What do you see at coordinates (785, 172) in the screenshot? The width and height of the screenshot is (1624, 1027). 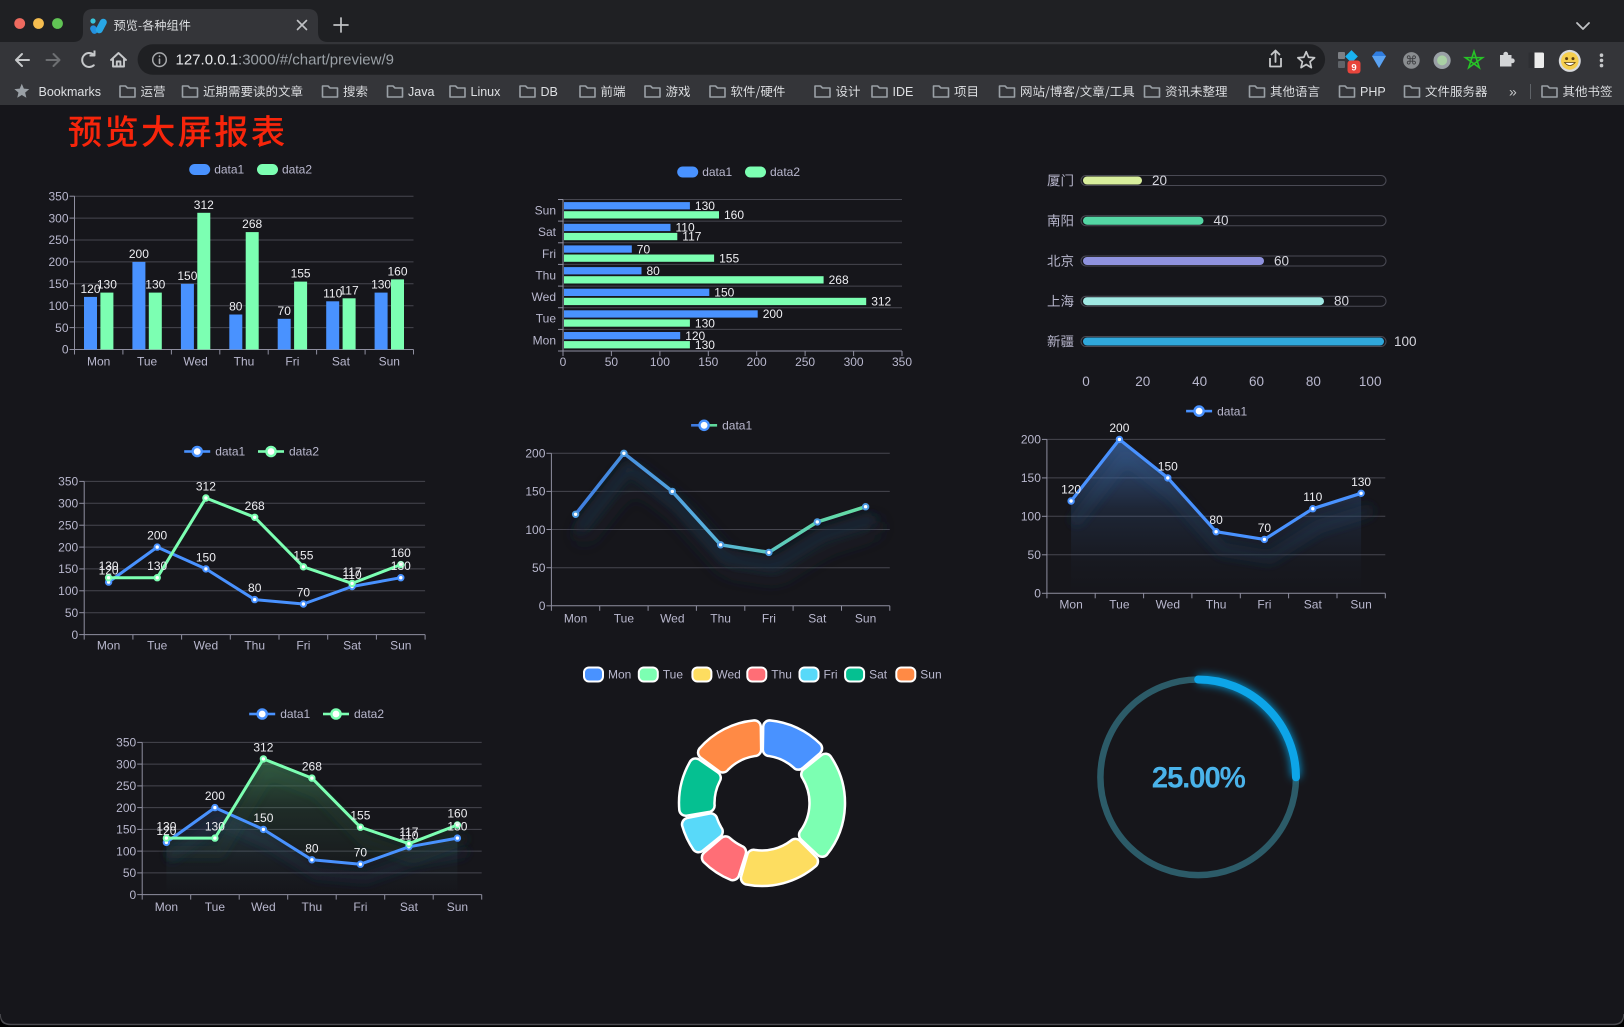 I see `svg-text: data2` at bounding box center [785, 172].